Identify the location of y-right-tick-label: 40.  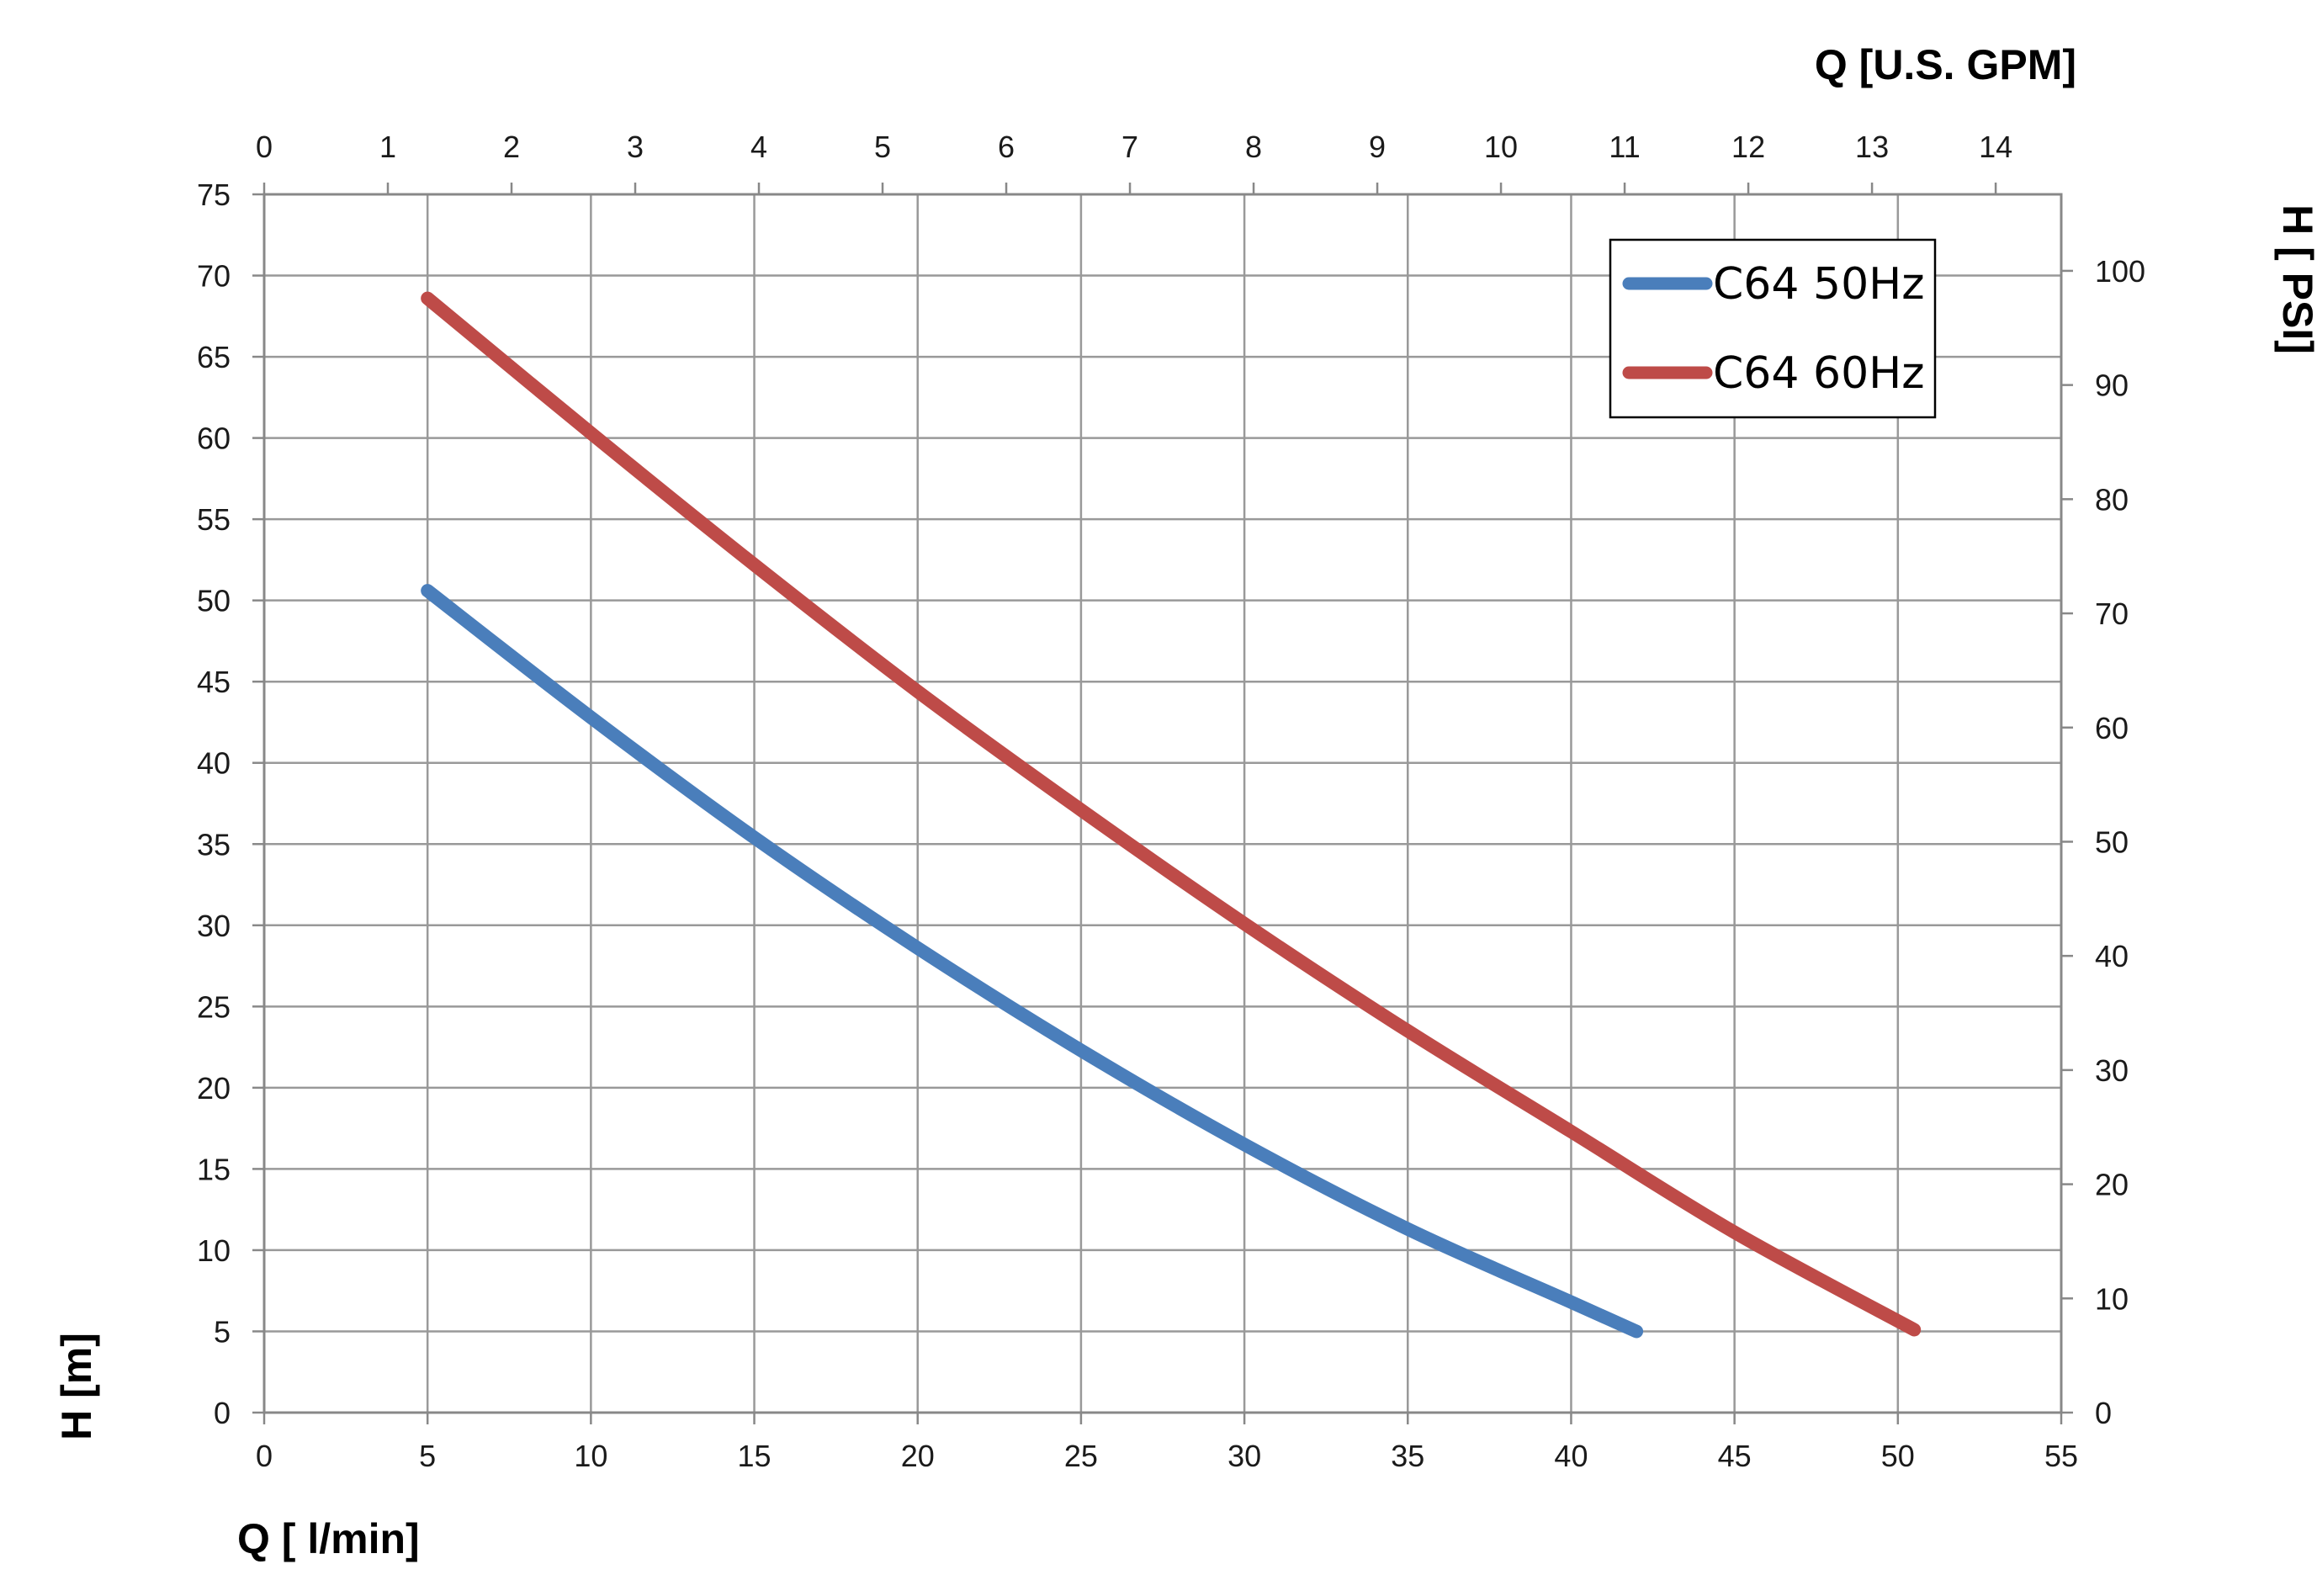
(2112, 956).